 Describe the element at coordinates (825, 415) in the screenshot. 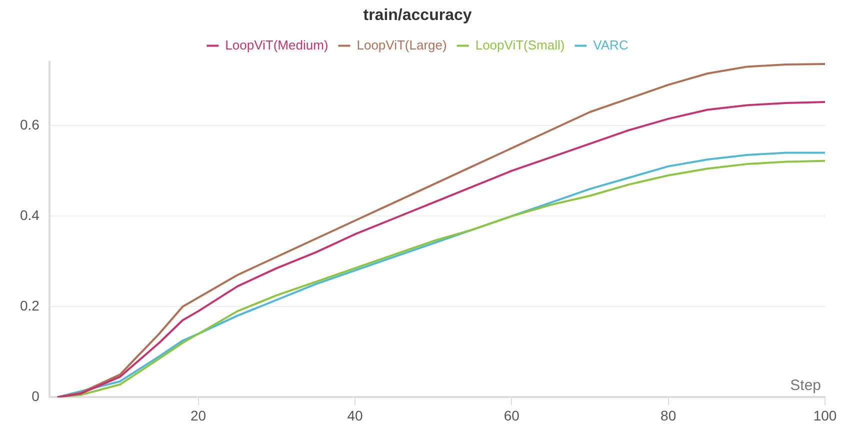

I see `x-tick-label: 100` at that location.